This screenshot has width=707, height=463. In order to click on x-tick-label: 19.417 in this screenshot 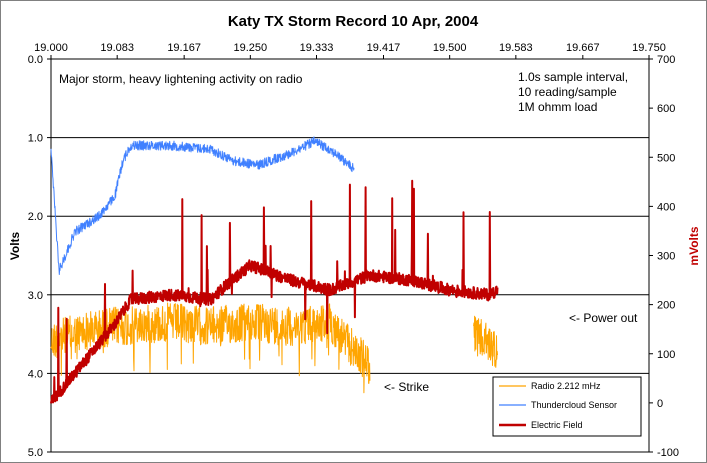, I will do `click(384, 48)`.